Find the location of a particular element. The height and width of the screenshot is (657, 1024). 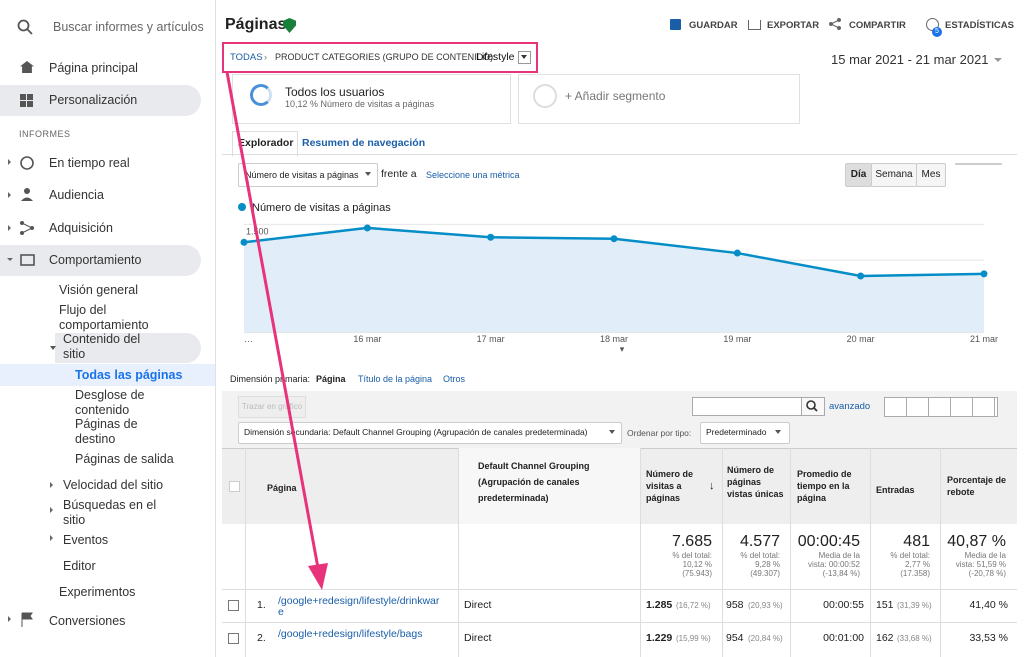

unique-pct: (20,93 %) is located at coordinates (765, 605).